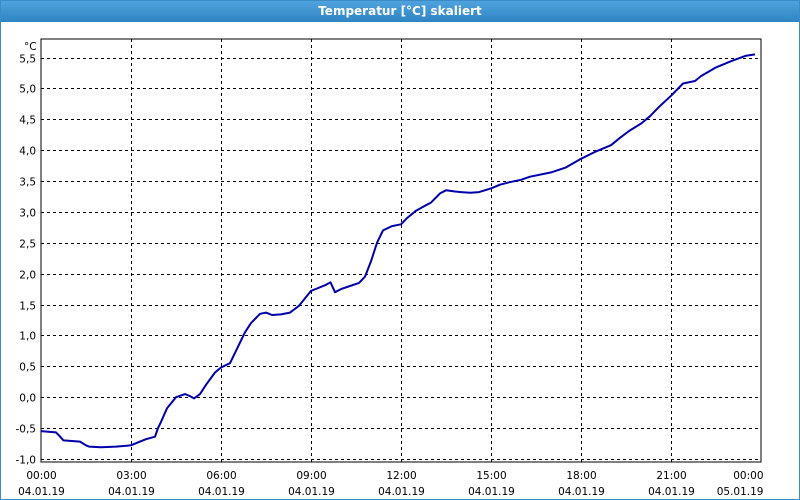 The width and height of the screenshot is (800, 500). Describe the element at coordinates (27, 60) in the screenshot. I see `y-tick-label: 5,5` at that location.